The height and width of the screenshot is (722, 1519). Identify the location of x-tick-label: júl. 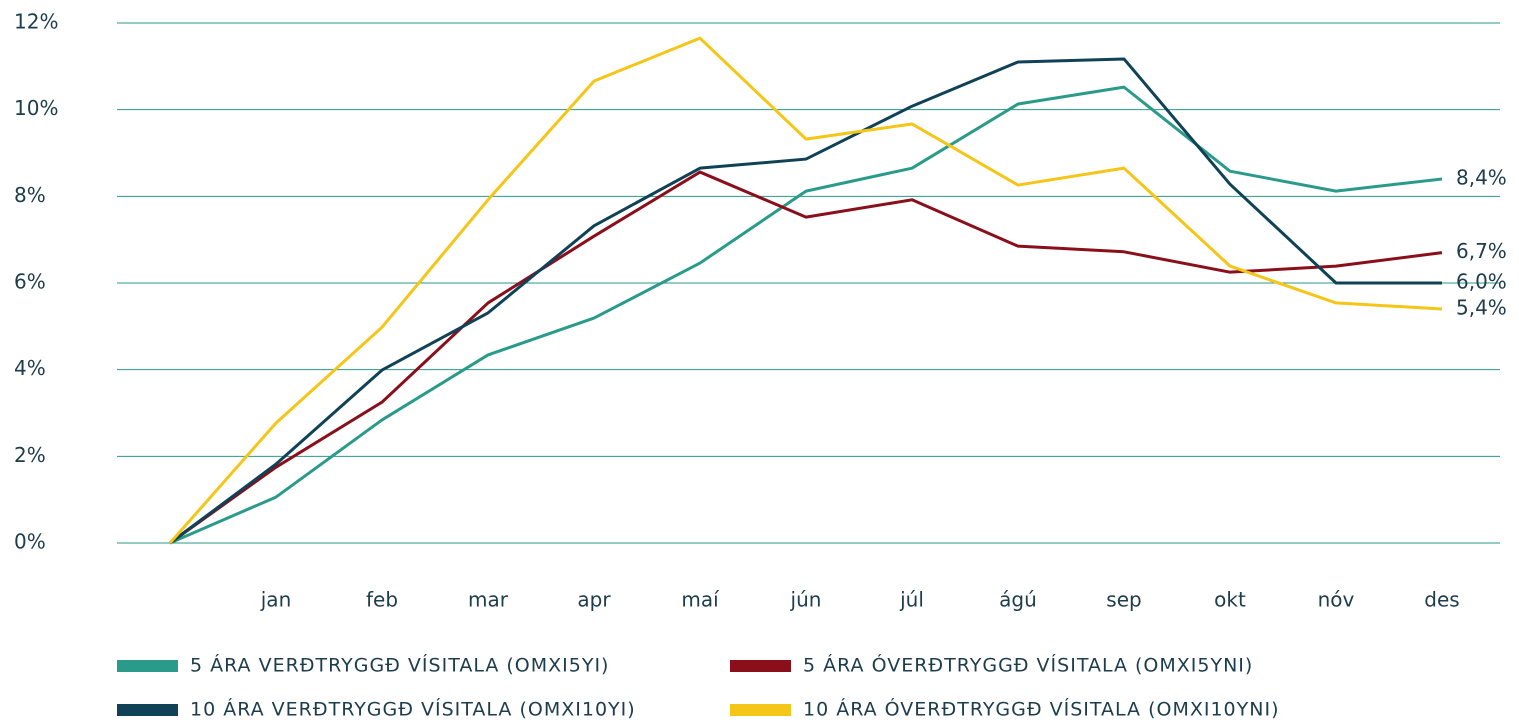
(911, 600).